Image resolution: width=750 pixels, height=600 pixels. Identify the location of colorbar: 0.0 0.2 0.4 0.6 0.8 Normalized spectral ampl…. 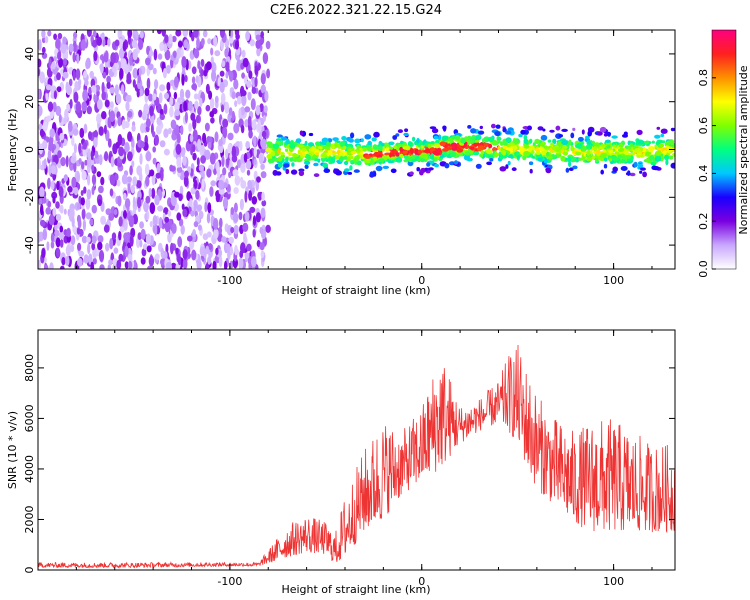
(723, 153).